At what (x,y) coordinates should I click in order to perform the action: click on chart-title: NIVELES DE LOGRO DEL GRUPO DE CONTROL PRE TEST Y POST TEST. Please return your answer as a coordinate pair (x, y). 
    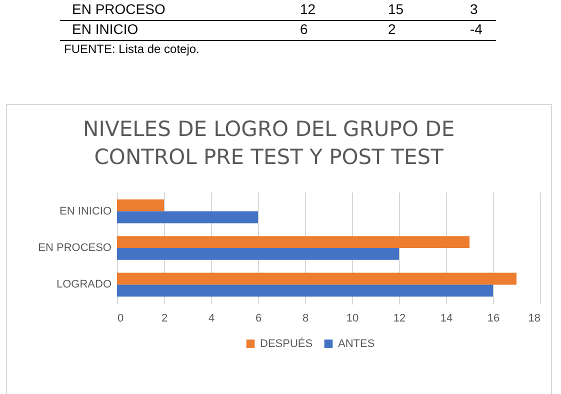
    Looking at the image, I should click on (269, 143).